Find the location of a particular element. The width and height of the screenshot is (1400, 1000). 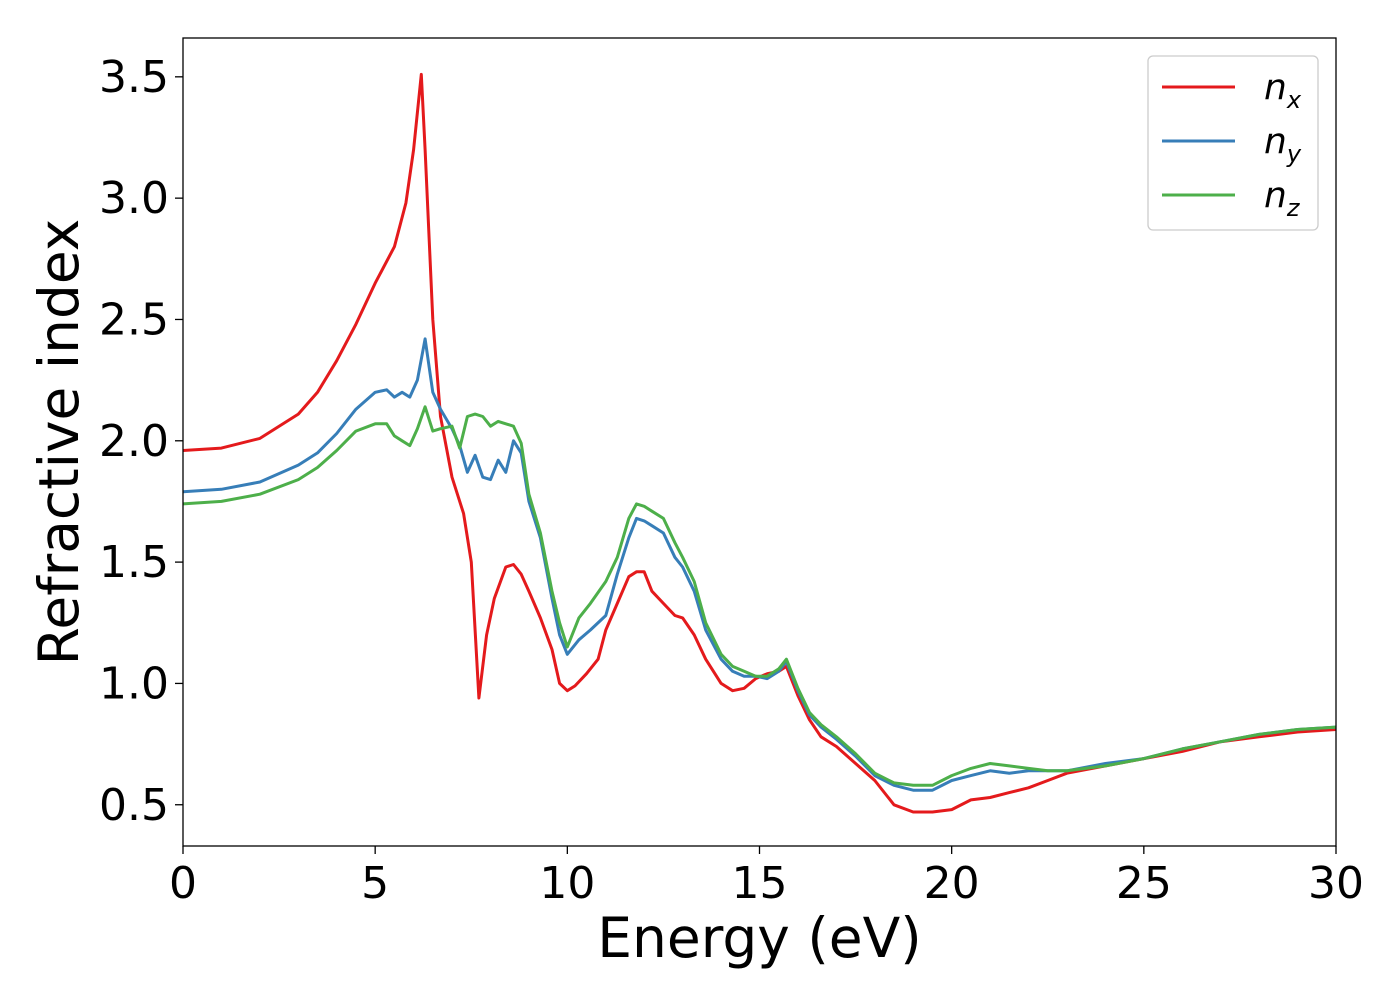

x-axis: 0 5 10 15 20 25 30 is located at coordinates (766, 877).